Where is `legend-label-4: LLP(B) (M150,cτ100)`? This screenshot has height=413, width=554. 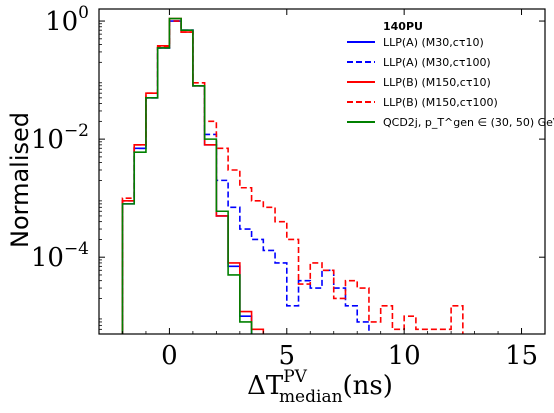 legend-label-4: LLP(B) (M150,cτ100) is located at coordinates (440, 102).